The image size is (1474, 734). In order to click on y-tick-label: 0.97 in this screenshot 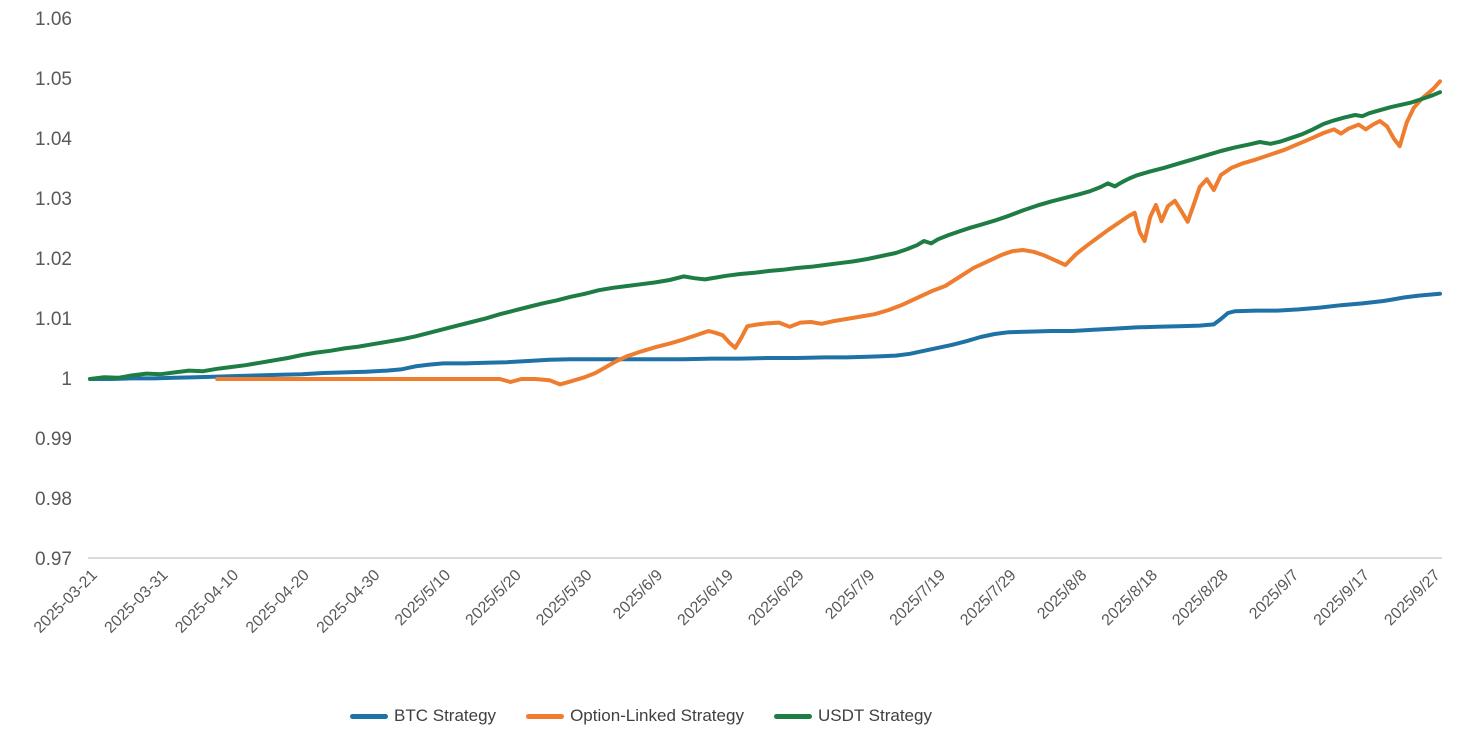, I will do `click(53, 559)`.